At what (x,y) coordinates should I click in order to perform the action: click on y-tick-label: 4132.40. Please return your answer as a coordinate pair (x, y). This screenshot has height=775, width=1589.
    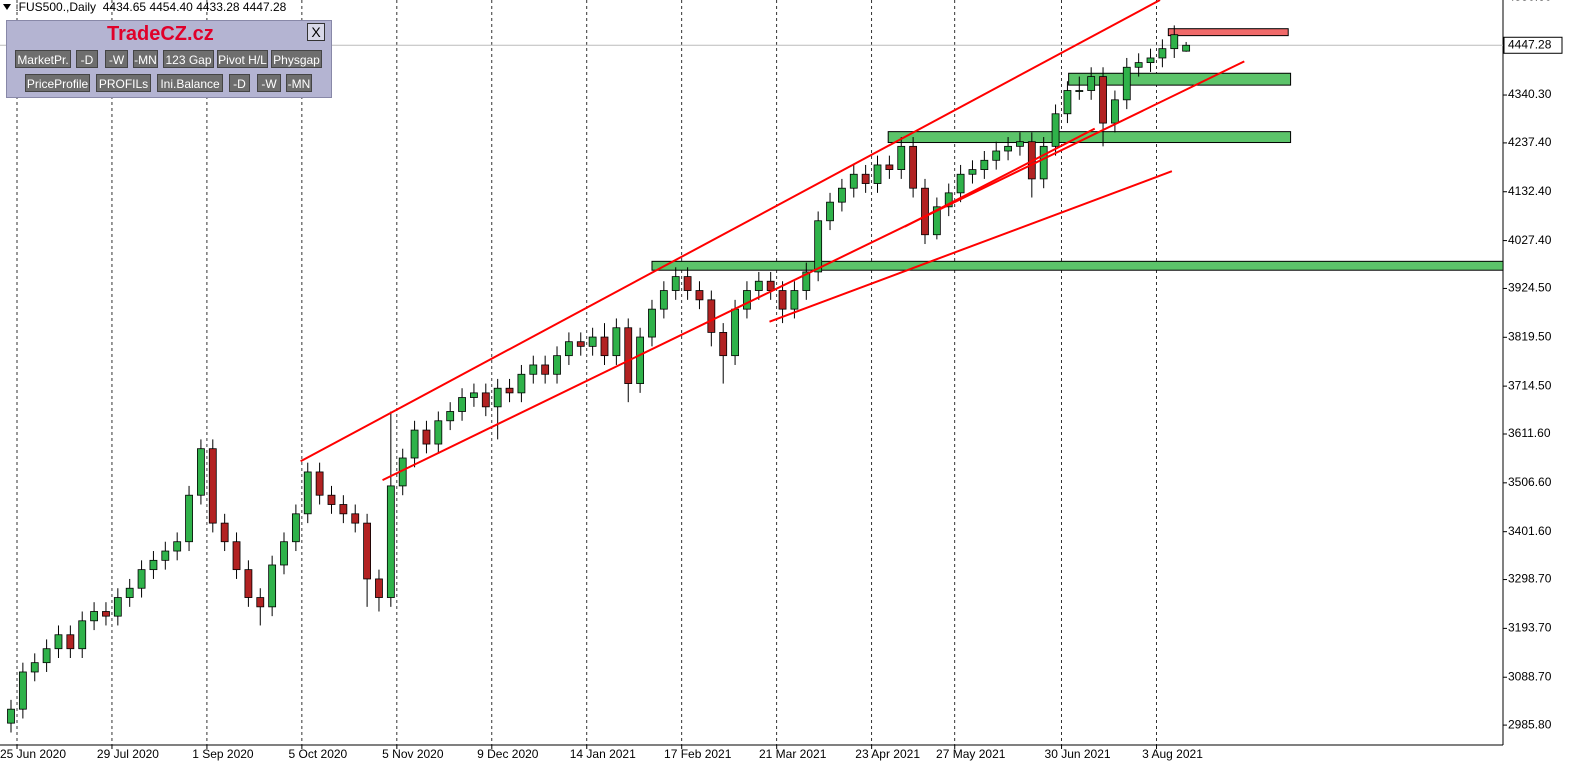
    Looking at the image, I should click on (1530, 191).